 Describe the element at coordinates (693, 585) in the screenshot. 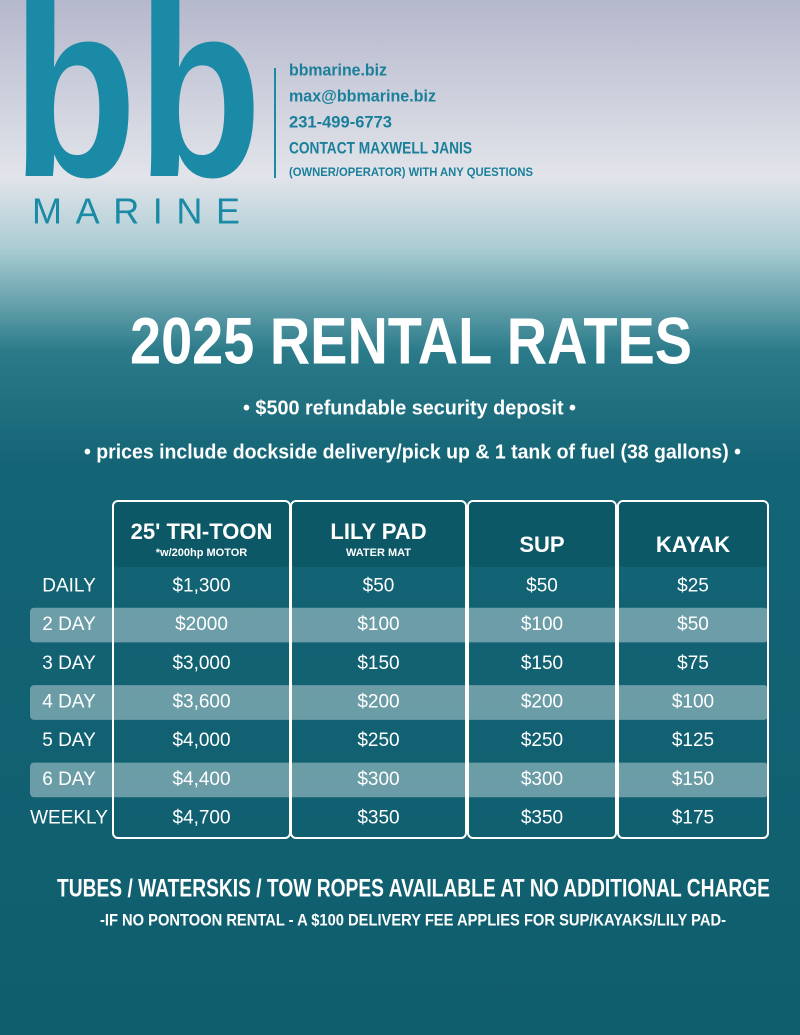

I see `rate: $25` at that location.